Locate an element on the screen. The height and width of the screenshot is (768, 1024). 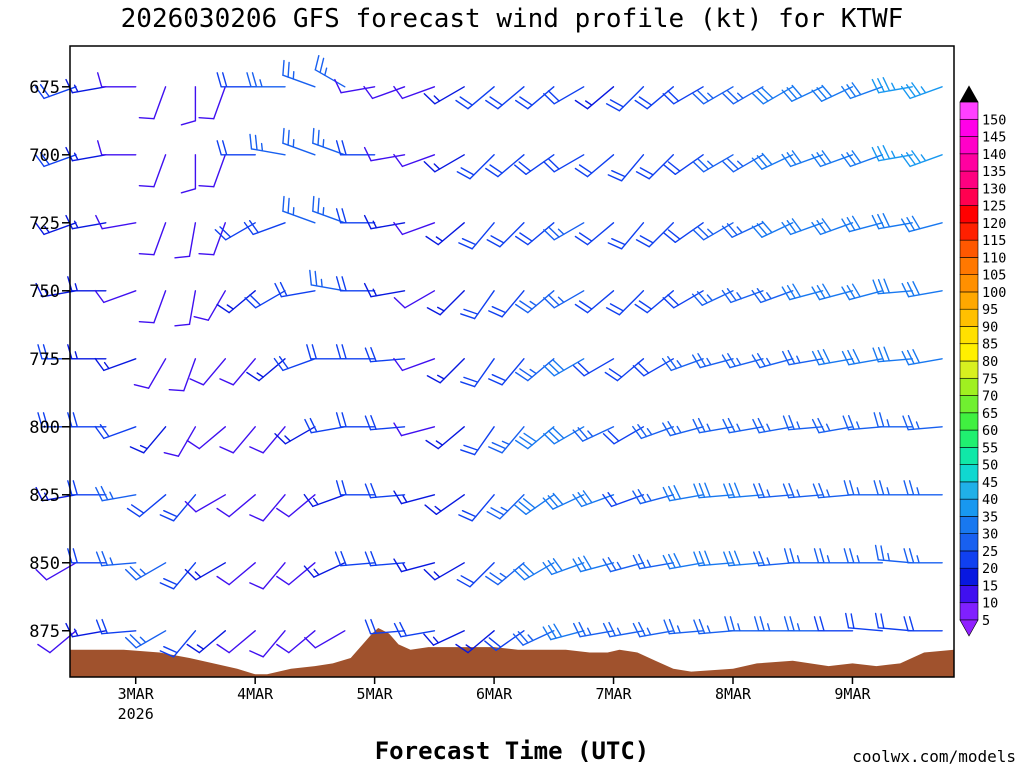
colorbar-label-130: 130 is located at coordinates (994, 189).